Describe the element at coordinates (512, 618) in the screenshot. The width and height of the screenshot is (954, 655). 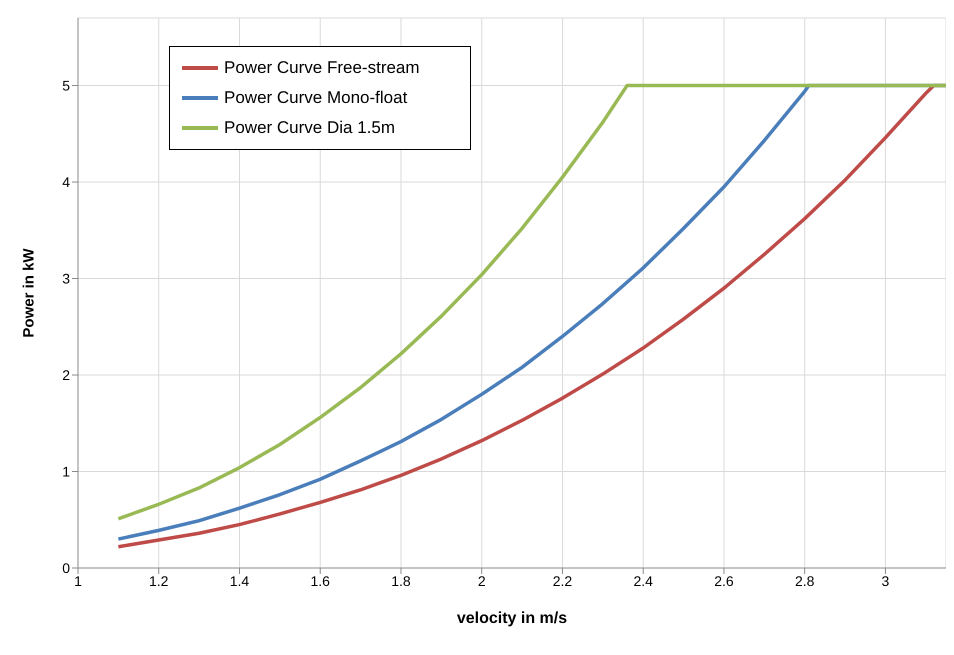
I see `x-axis-title: velocity in m/s` at that location.